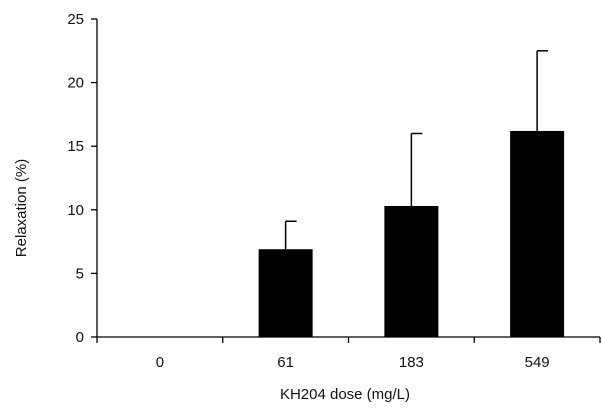  I want to click on y-tick-label: 10, so click(75, 210).